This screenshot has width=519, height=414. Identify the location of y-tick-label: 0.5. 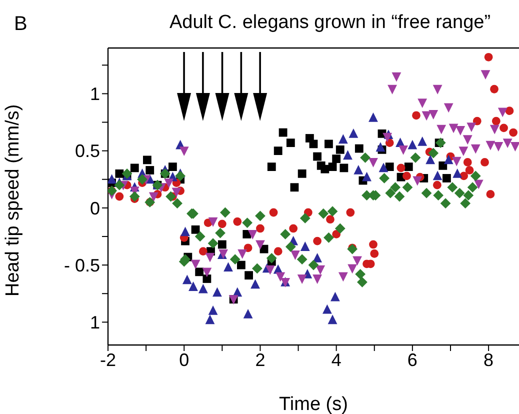
(87, 151).